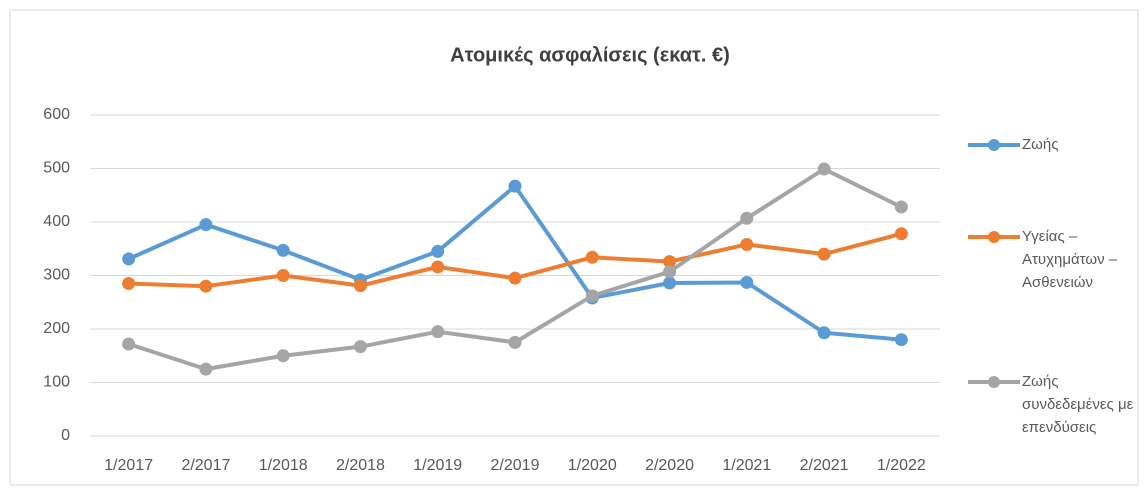 The width and height of the screenshot is (1148, 495). I want to click on y-tick-label: 600, so click(56, 114).